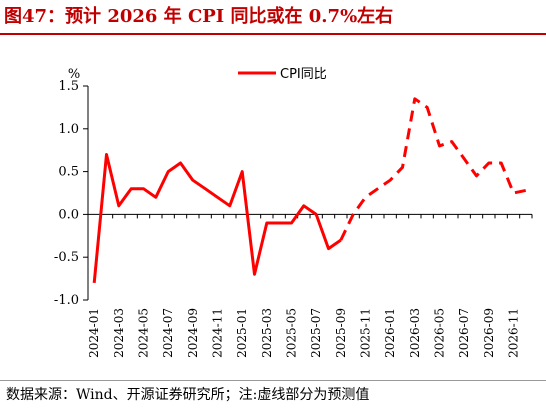  I want to click on x-tick-label: 2024-05, so click(144, 333).